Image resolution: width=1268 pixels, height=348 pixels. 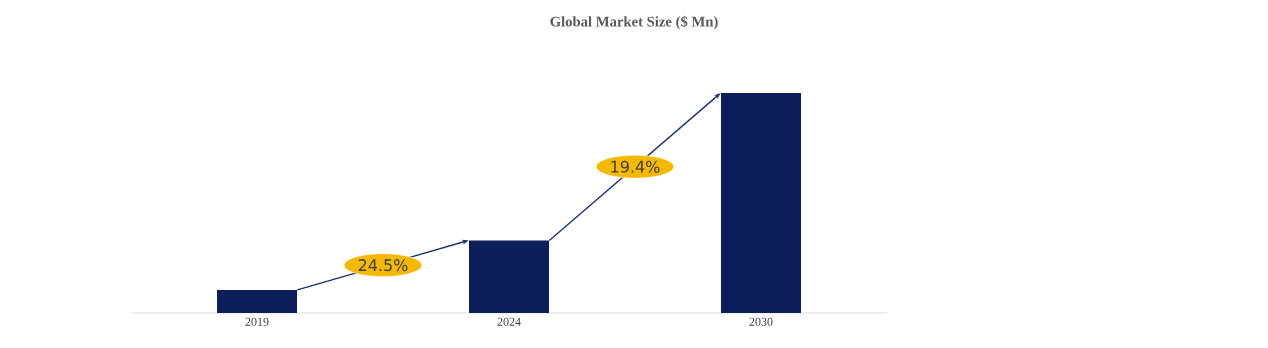 I want to click on x-tick-label: 2024, so click(x=509, y=321).